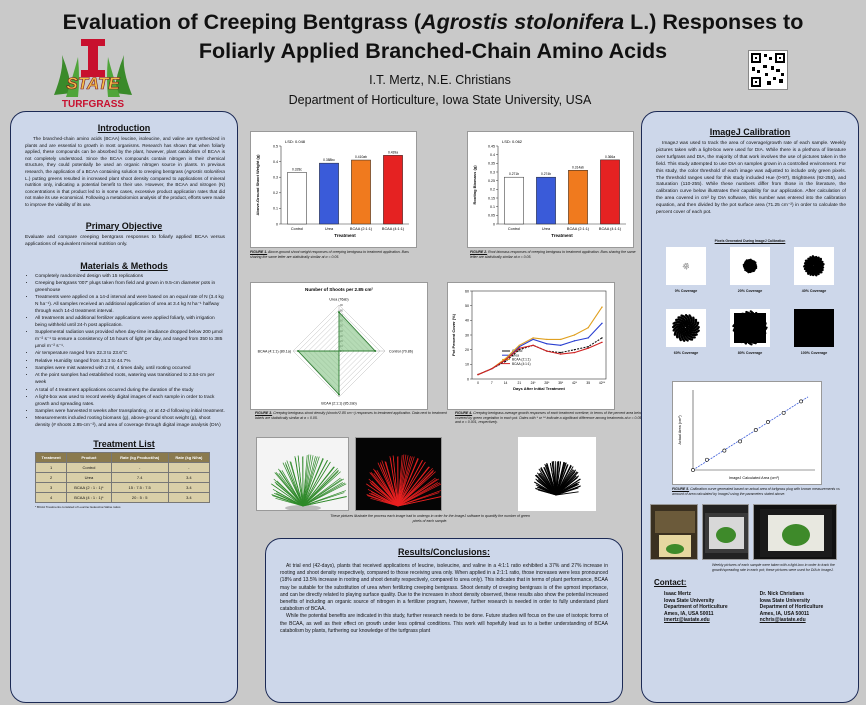 This screenshot has height=705, width=866. Describe the element at coordinates (814, 290) in the screenshot. I see `coverage-label: 40% Coverage` at that location.